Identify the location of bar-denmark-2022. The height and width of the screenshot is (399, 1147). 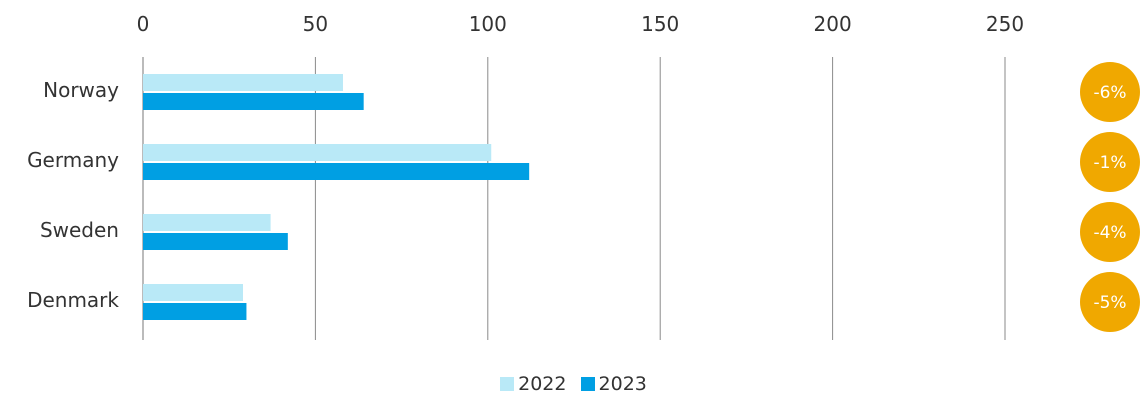
(193, 292).